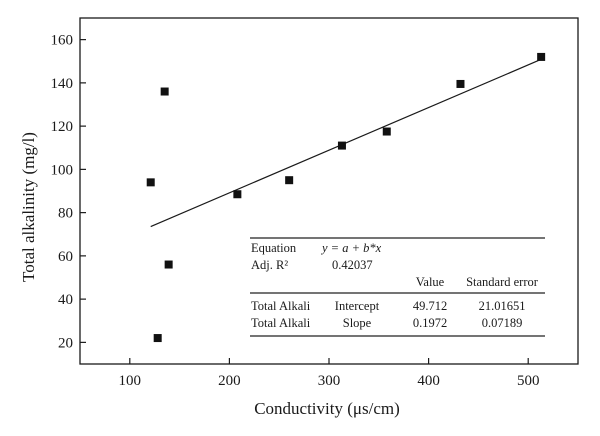 This screenshot has width=600, height=436. Describe the element at coordinates (62, 127) in the screenshot. I see `y-tick-label: 120` at that location.